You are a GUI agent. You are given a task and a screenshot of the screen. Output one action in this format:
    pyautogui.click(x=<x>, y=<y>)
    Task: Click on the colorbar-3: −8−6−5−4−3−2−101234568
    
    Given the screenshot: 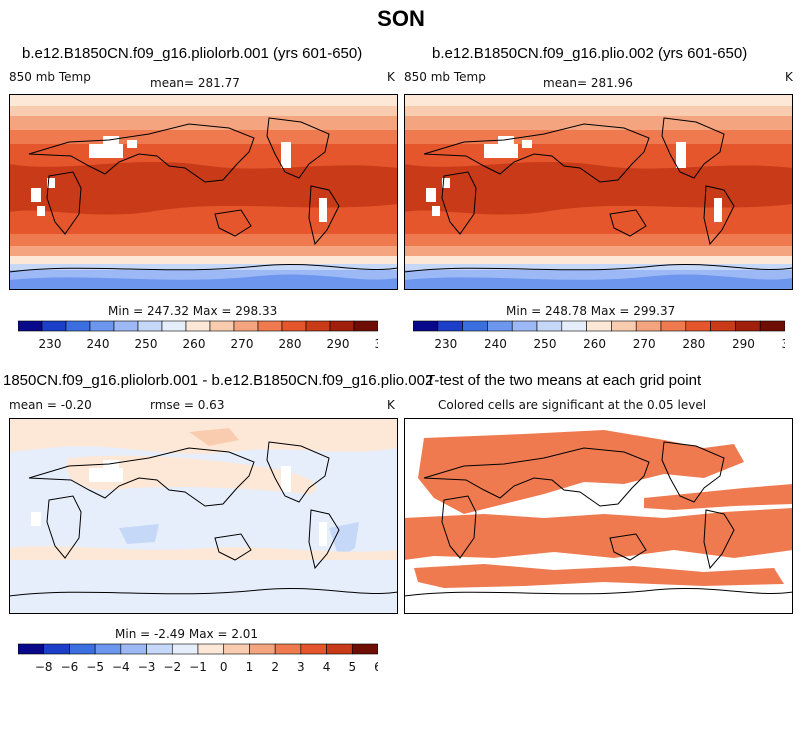 What is the action you would take?
    pyautogui.click(x=198, y=658)
    